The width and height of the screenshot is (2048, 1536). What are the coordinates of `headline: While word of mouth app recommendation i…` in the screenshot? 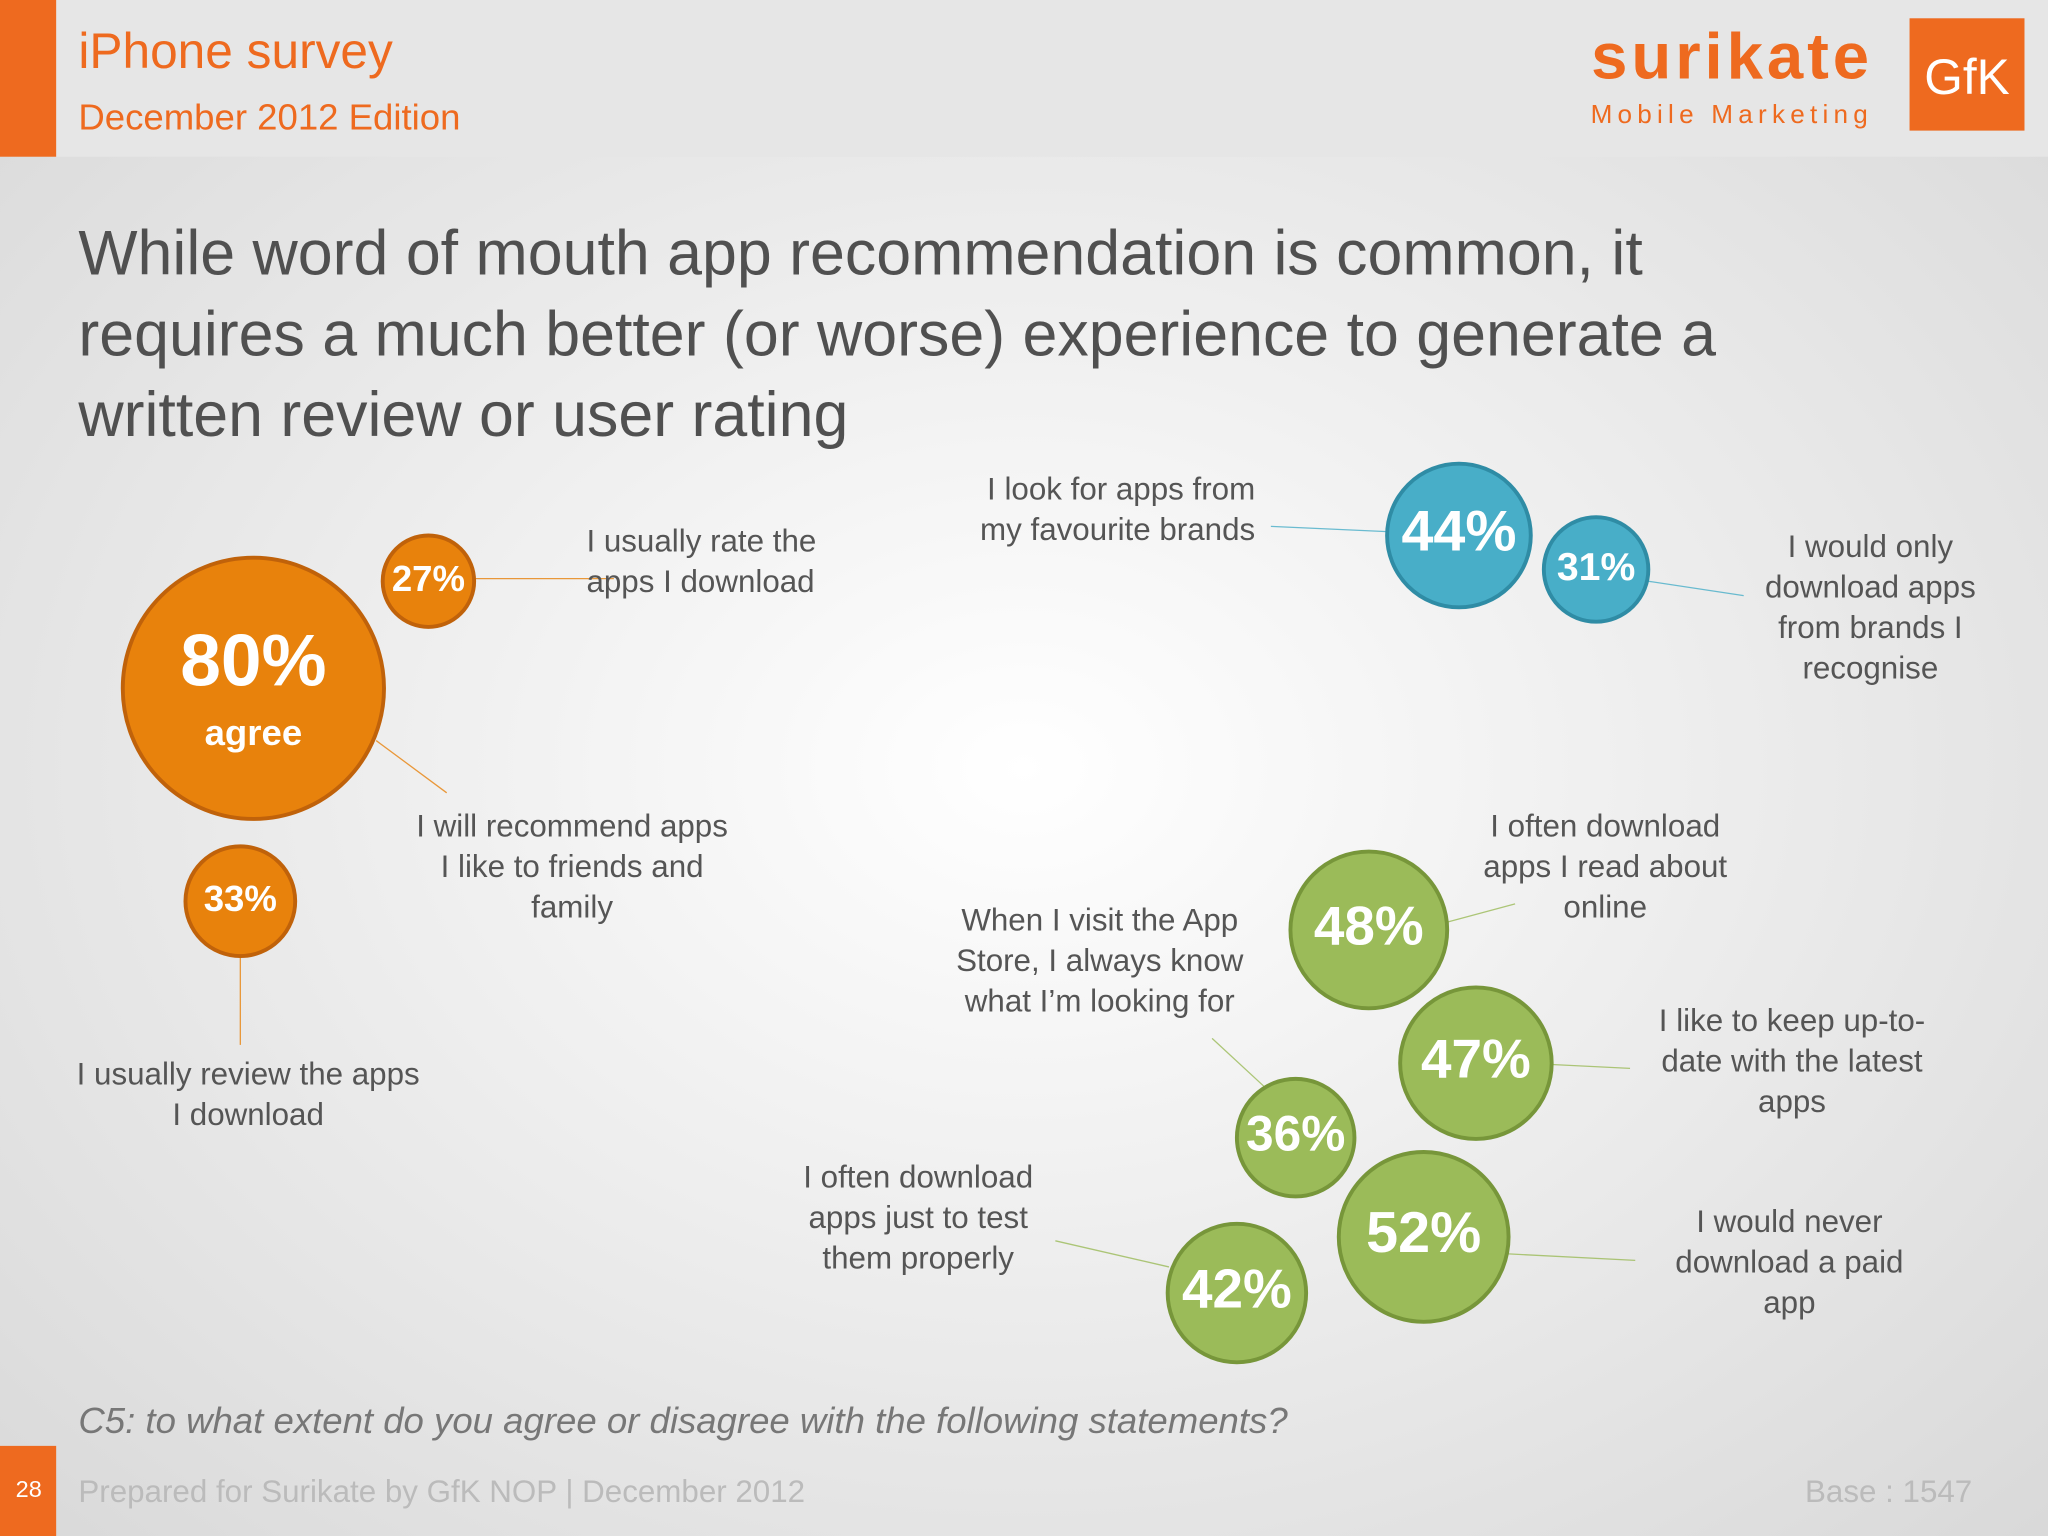 It's located at (896, 334).